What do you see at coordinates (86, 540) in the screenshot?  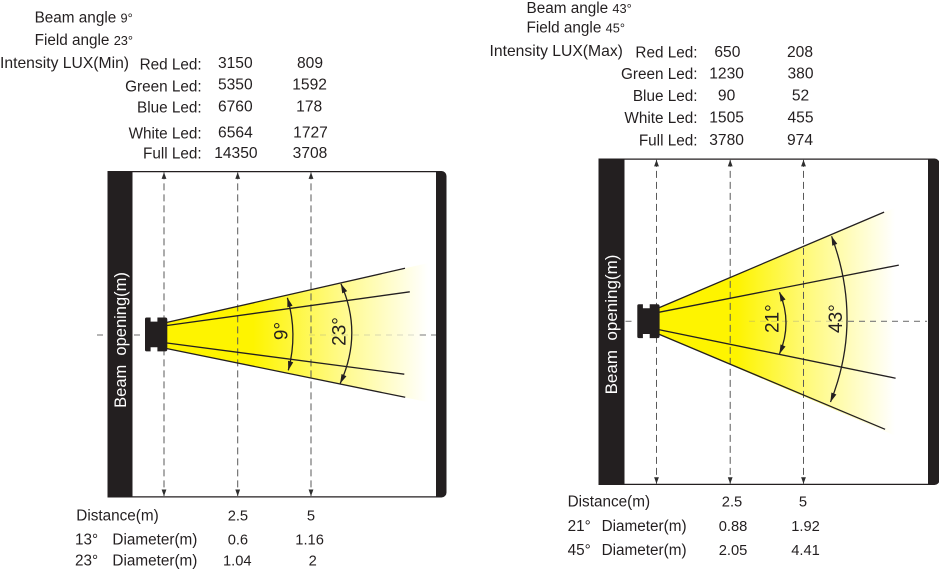 I see `svg-text: 13°` at bounding box center [86, 540].